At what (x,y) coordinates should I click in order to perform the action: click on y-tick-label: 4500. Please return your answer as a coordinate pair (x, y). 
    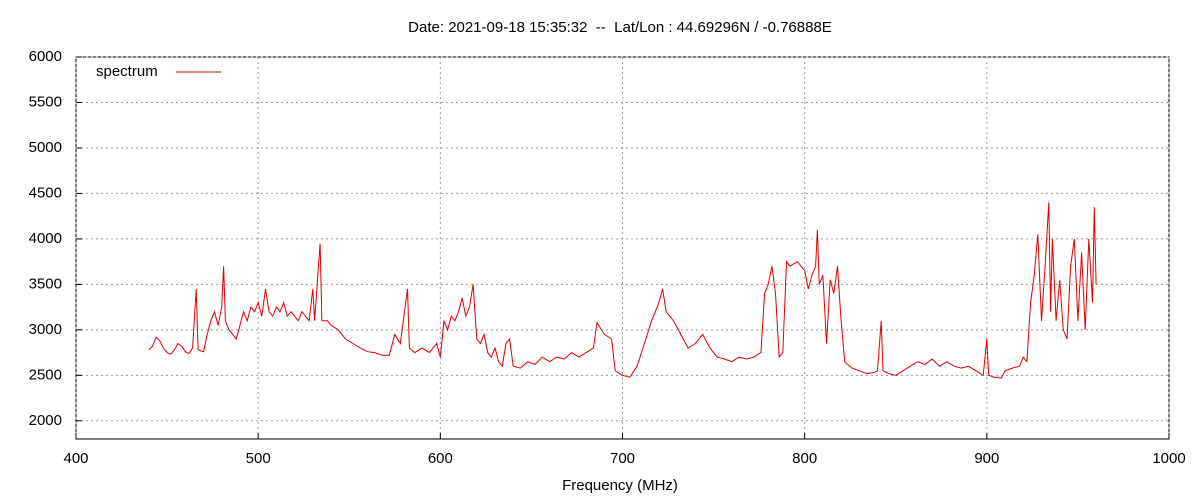
    Looking at the image, I should click on (45, 192).